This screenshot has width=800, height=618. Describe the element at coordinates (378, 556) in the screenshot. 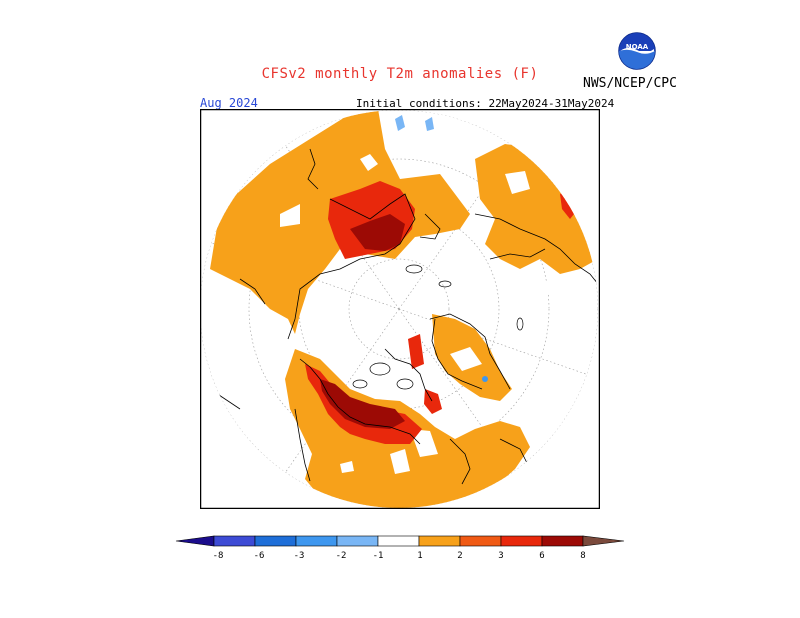

I see `colorbar-tick-label: -1` at that location.